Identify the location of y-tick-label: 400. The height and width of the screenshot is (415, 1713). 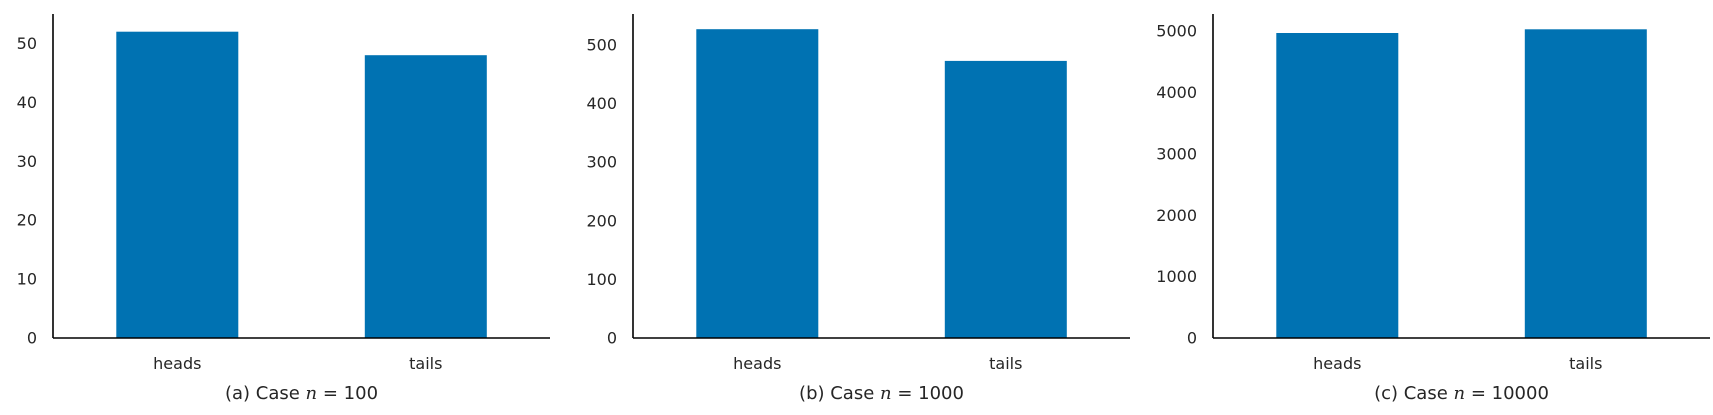
(601, 103).